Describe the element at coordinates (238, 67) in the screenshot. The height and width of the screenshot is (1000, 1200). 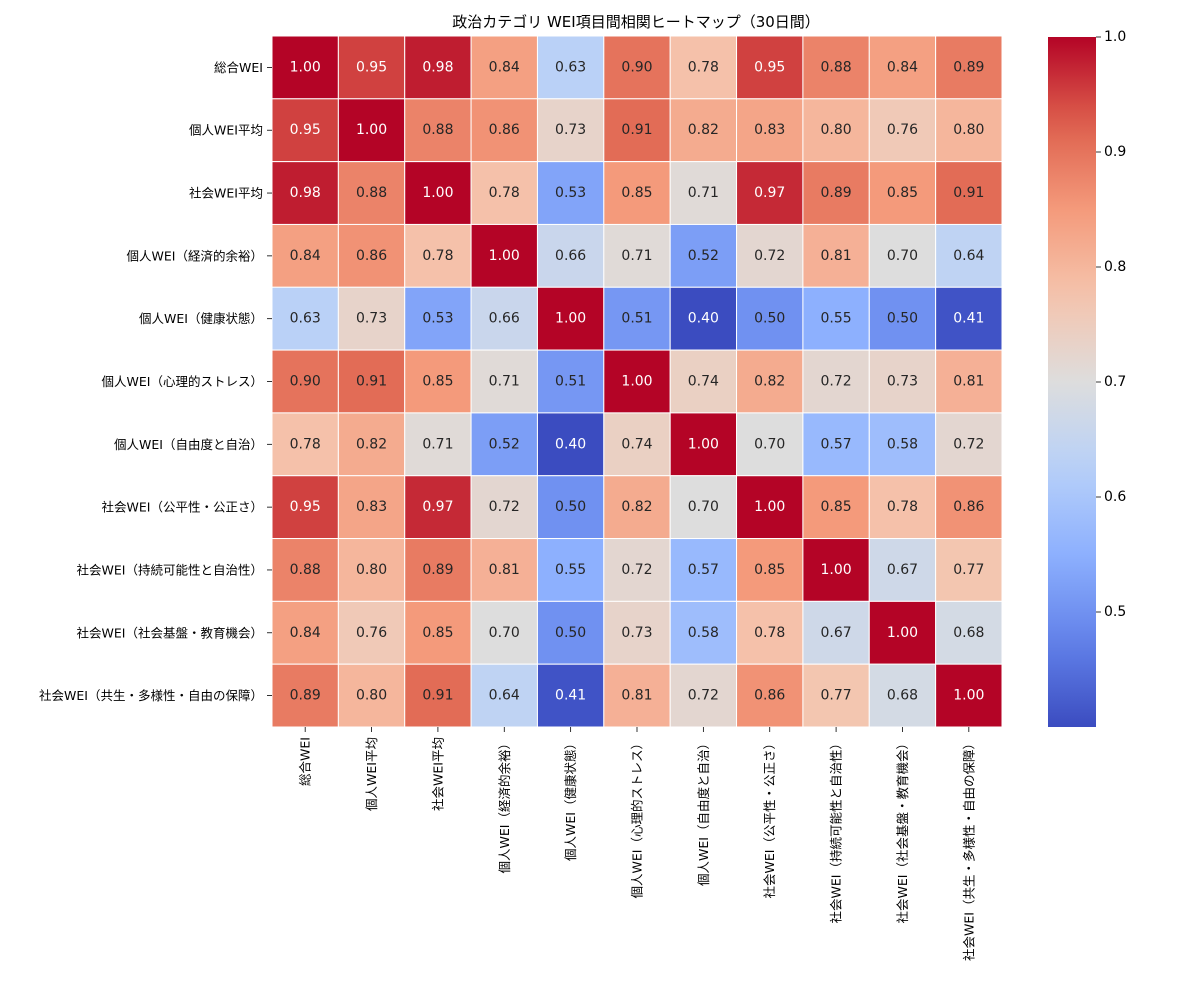
I see `y-tick-label: 総合WEI` at that location.